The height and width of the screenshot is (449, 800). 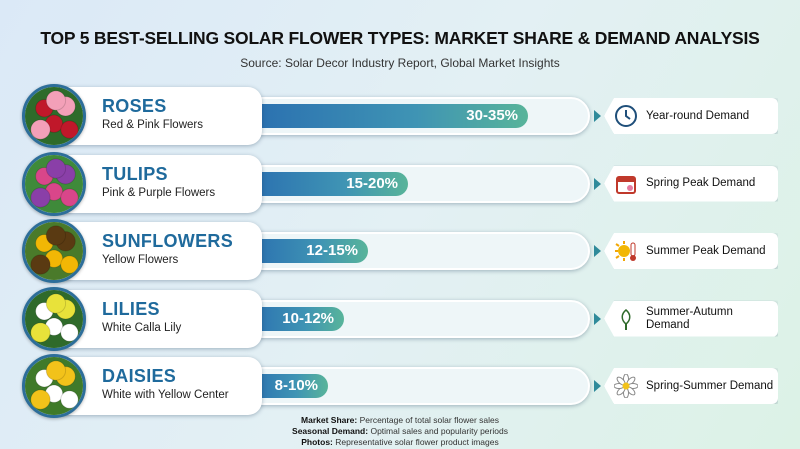 I want to click on data-label: 12-15%, so click(x=332, y=250).